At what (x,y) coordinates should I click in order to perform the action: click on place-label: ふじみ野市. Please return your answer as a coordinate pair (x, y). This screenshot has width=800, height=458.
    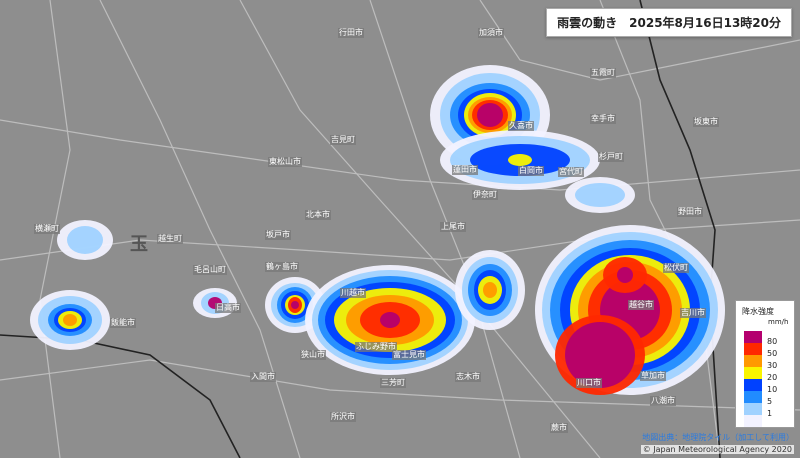
    Looking at the image, I should click on (376, 347).